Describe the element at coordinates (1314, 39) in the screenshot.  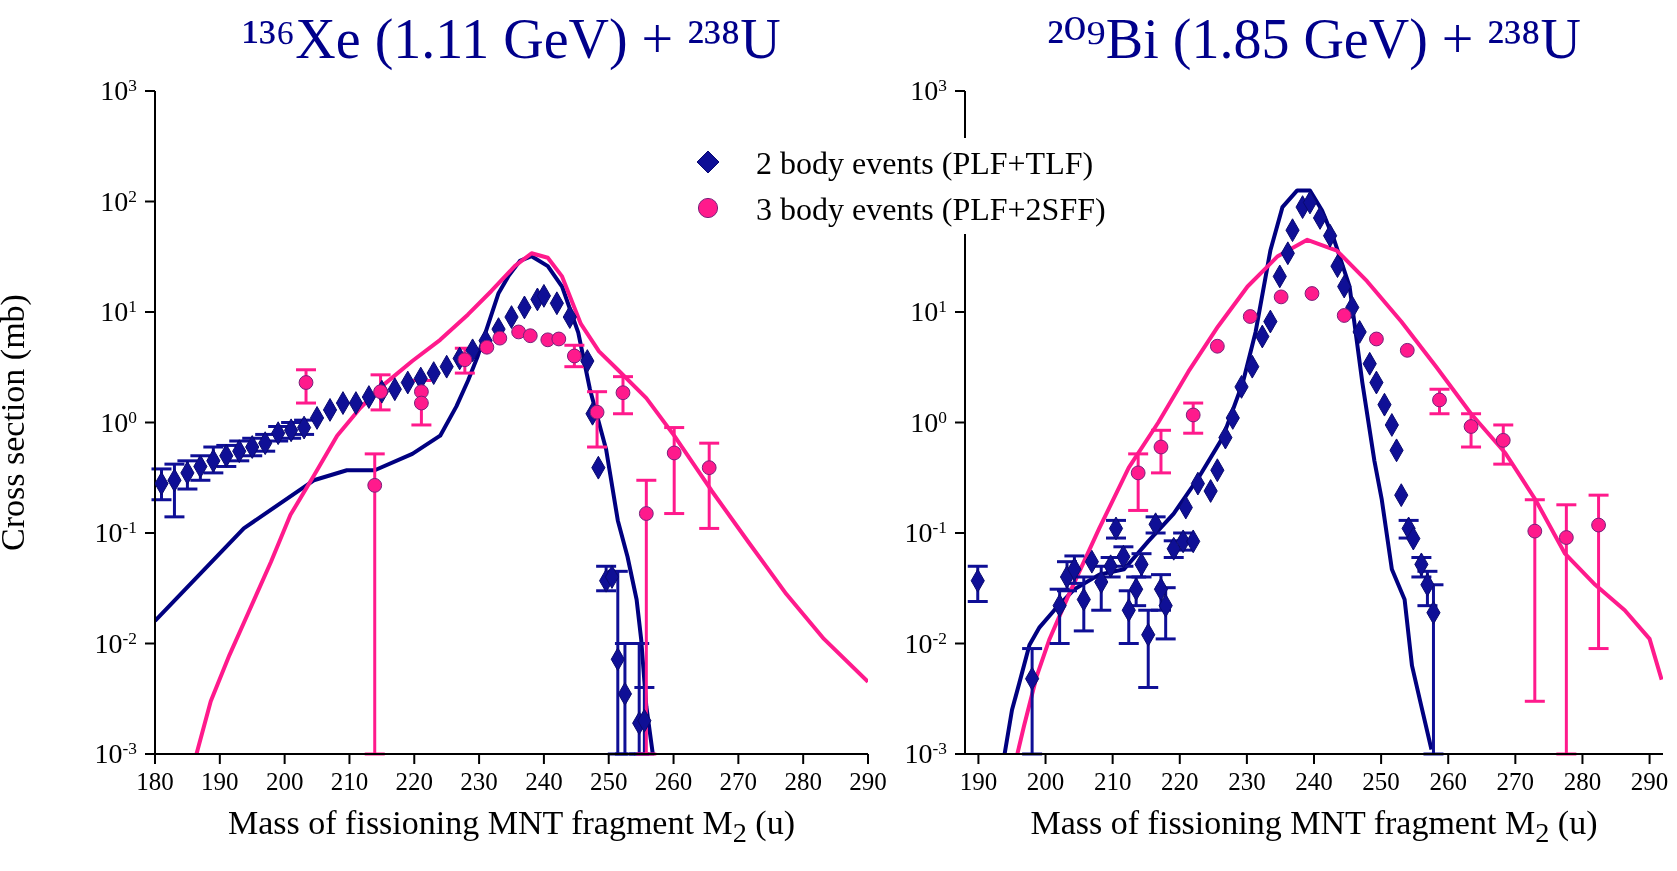
I see `chart-title: ²⁰⁹Bi (1.85 GeV) + ²³⁸U` at that location.